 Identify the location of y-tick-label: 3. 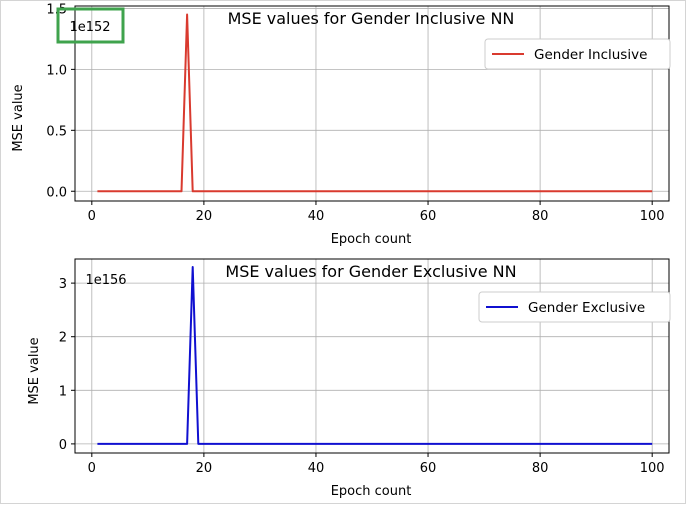
(63, 284).